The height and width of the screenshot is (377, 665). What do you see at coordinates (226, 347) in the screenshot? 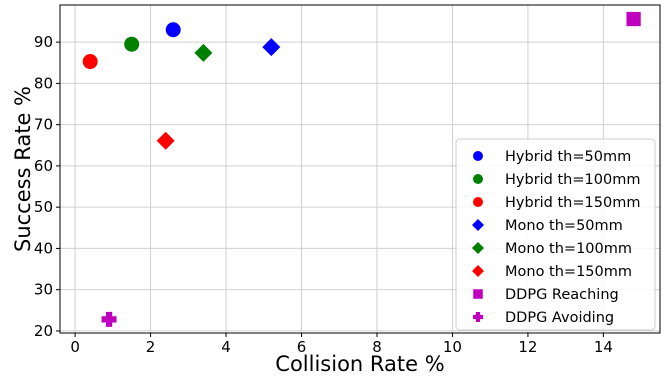
I see `x-tick-label: 4` at bounding box center [226, 347].